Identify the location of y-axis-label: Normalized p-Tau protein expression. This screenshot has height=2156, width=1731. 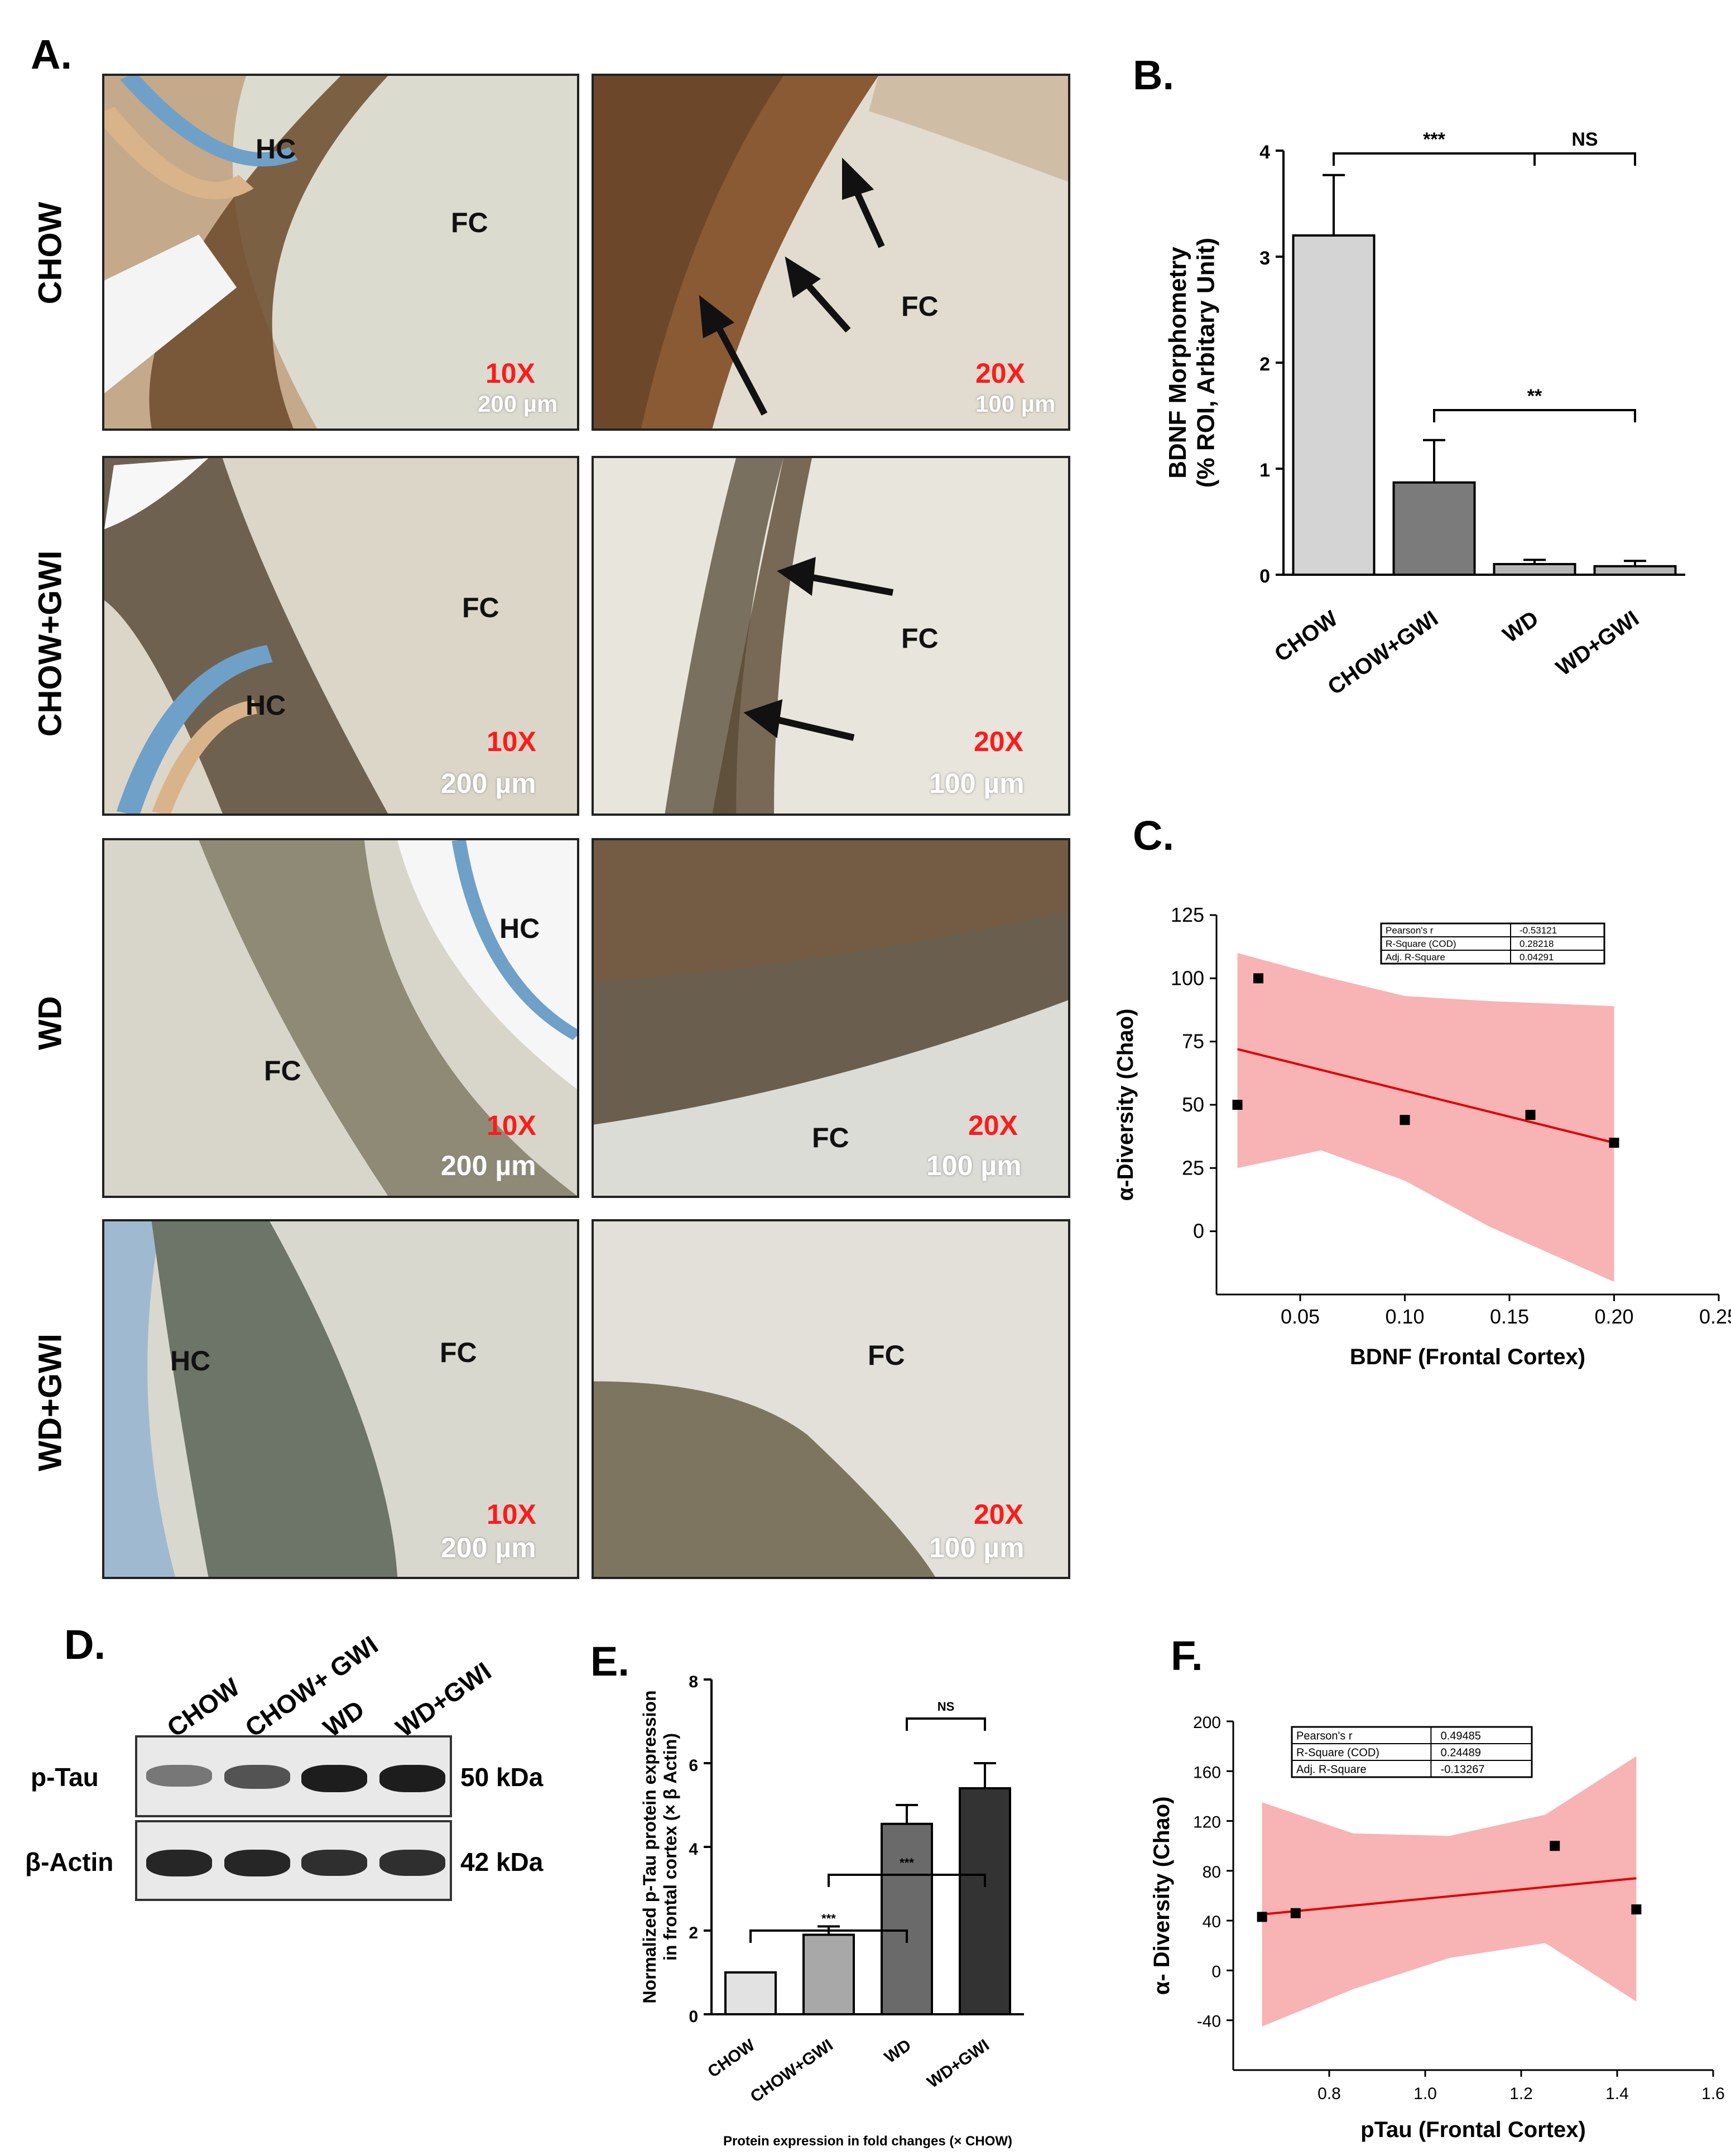
(649, 1846).